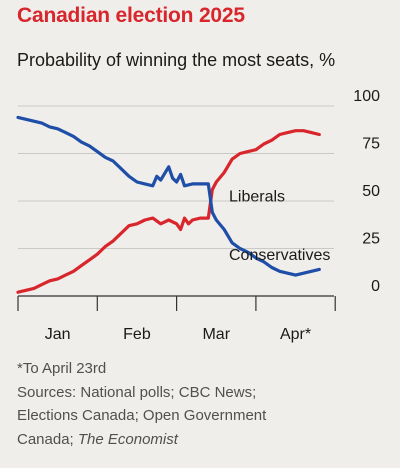  What do you see at coordinates (216, 334) in the screenshot?
I see `x-tick-label: Mar` at bounding box center [216, 334].